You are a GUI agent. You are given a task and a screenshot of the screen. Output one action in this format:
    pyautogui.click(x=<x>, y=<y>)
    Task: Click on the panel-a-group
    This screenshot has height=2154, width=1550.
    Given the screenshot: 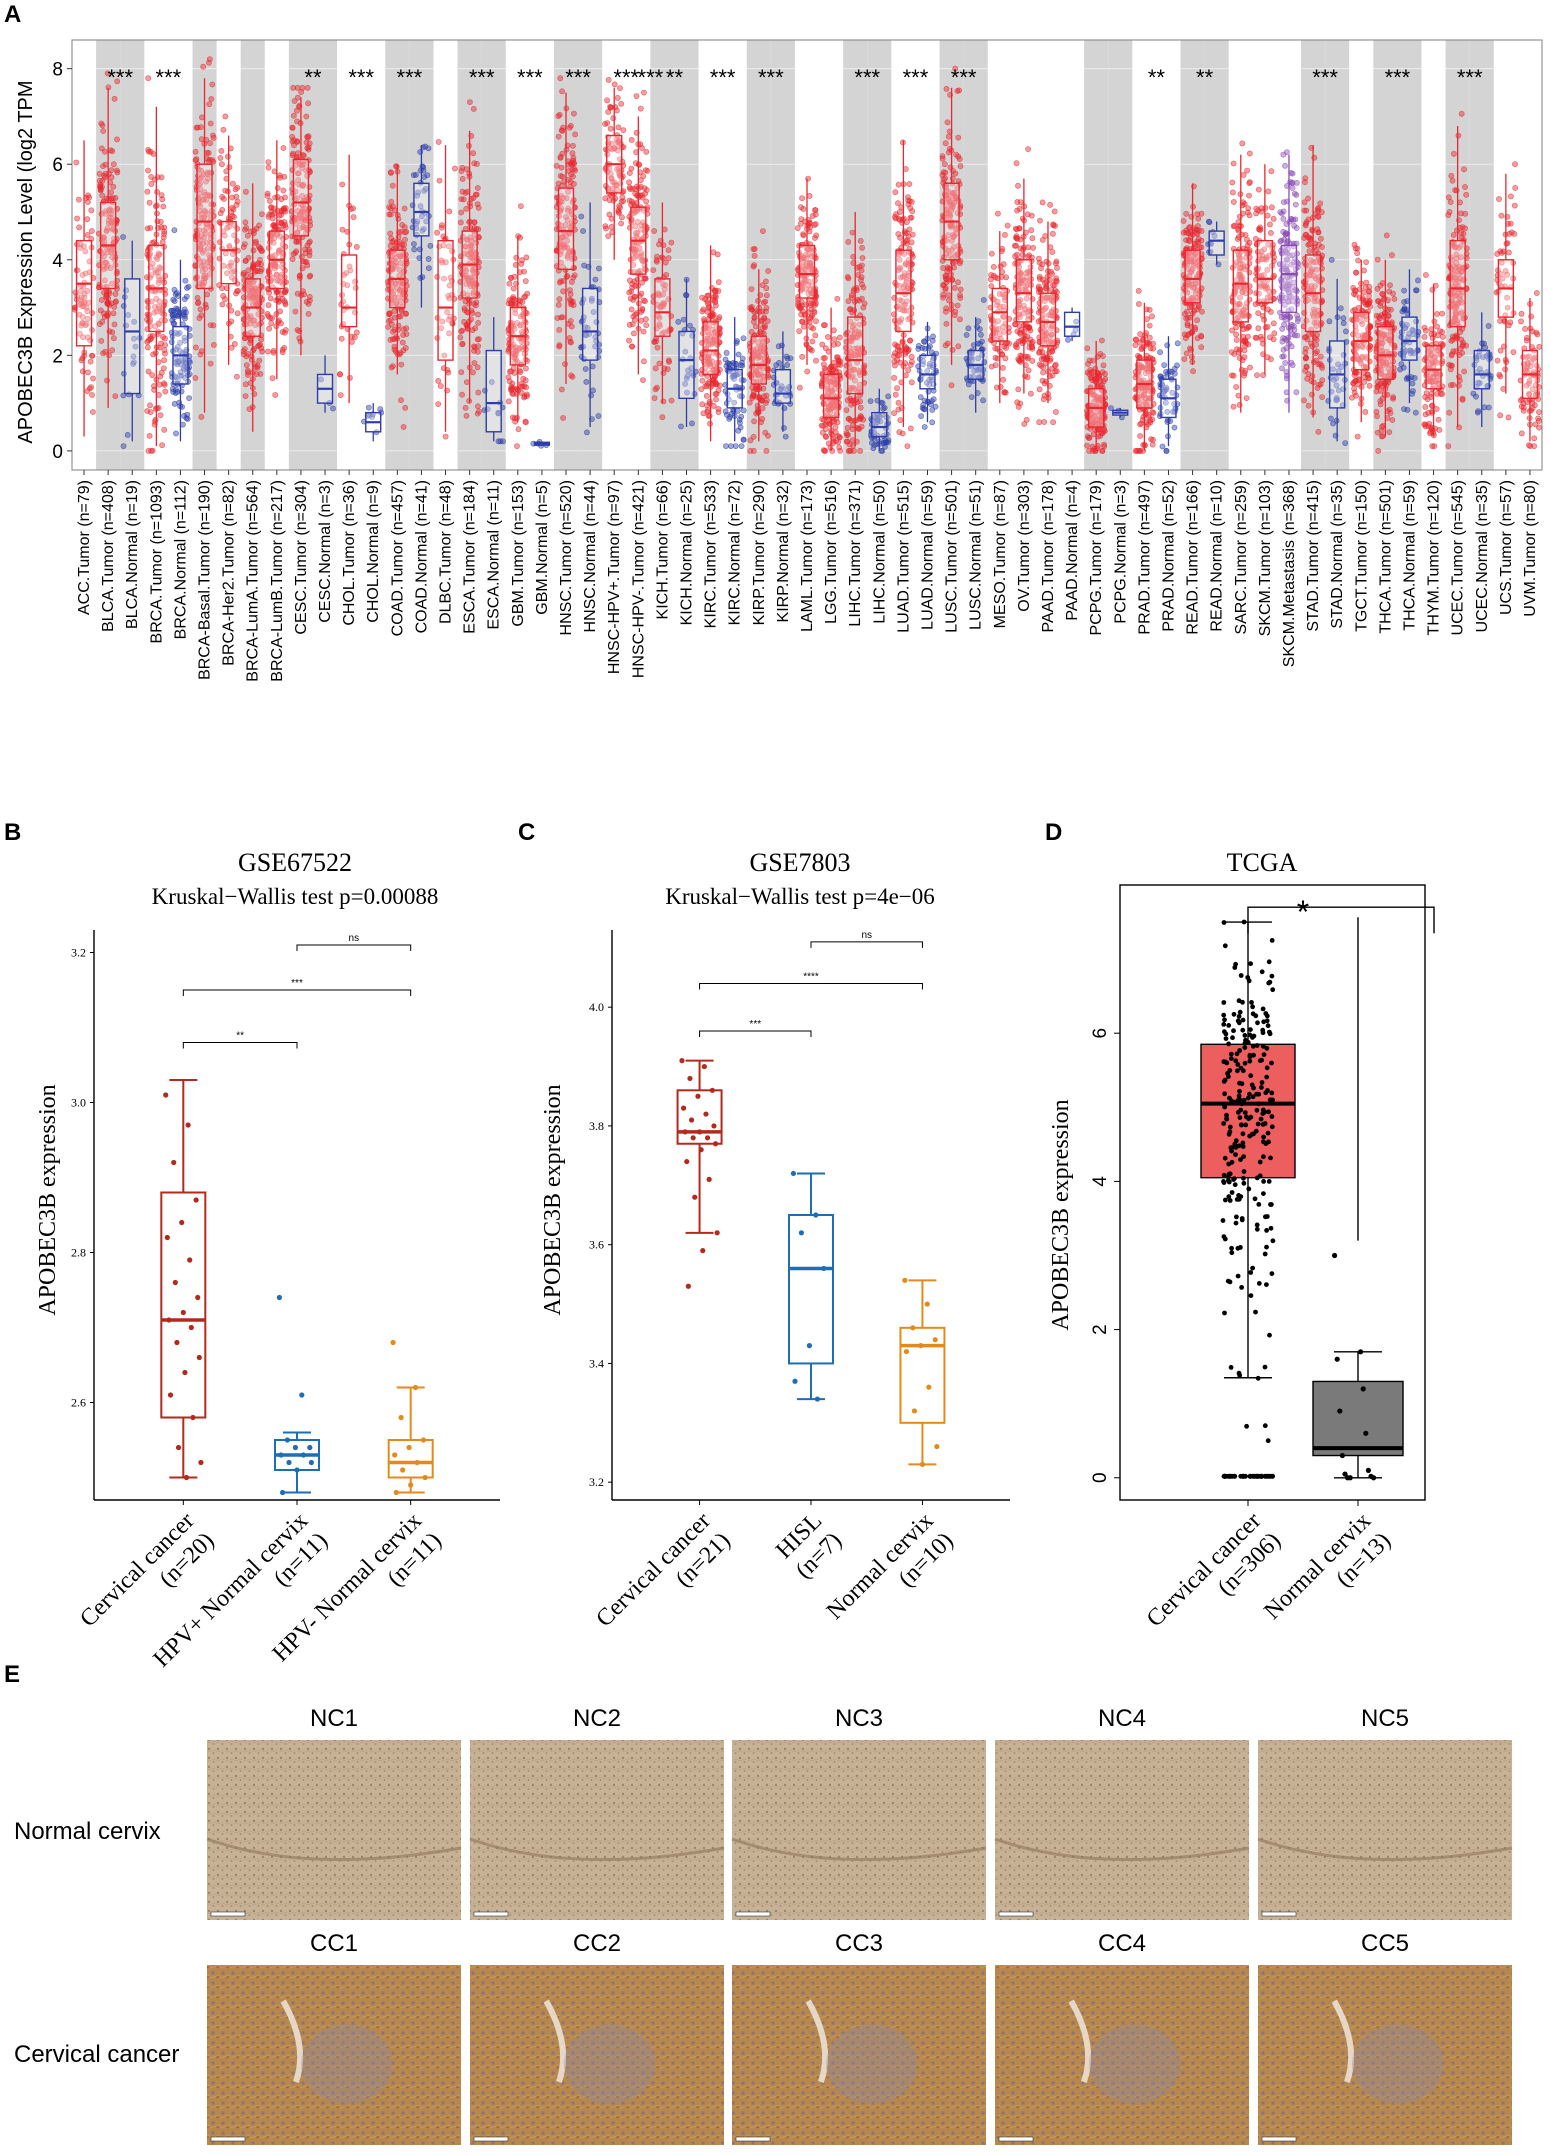 What is the action you would take?
    pyautogui.click(x=84, y=288)
    